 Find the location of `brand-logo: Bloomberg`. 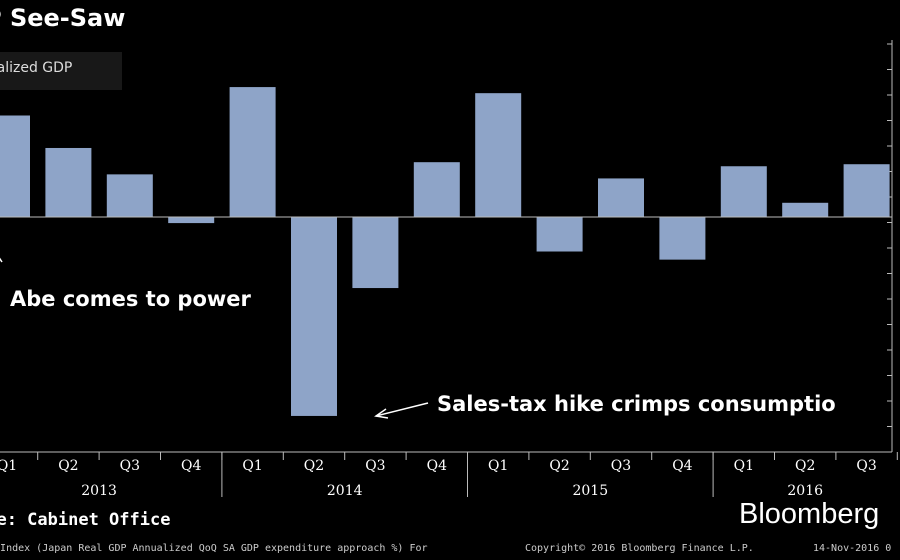

brand-logo: Bloomberg is located at coordinates (809, 514).